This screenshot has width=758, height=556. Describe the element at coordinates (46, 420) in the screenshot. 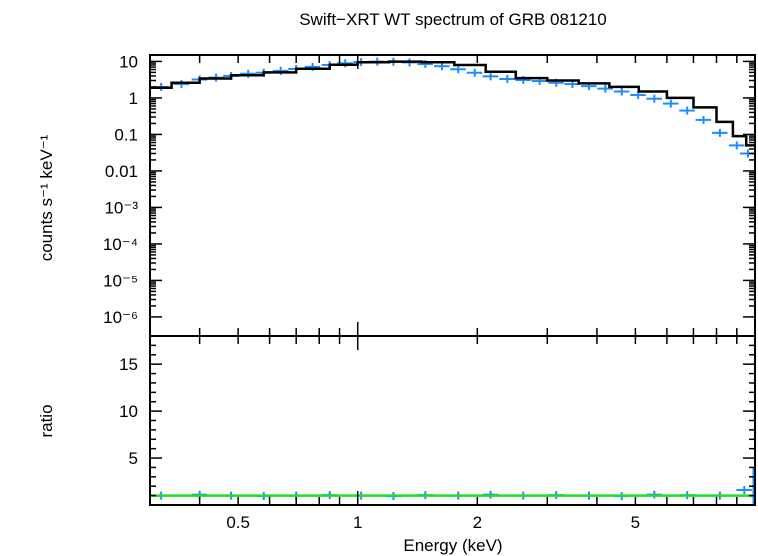

I see `ratio-y-axis-label: ratio` at that location.